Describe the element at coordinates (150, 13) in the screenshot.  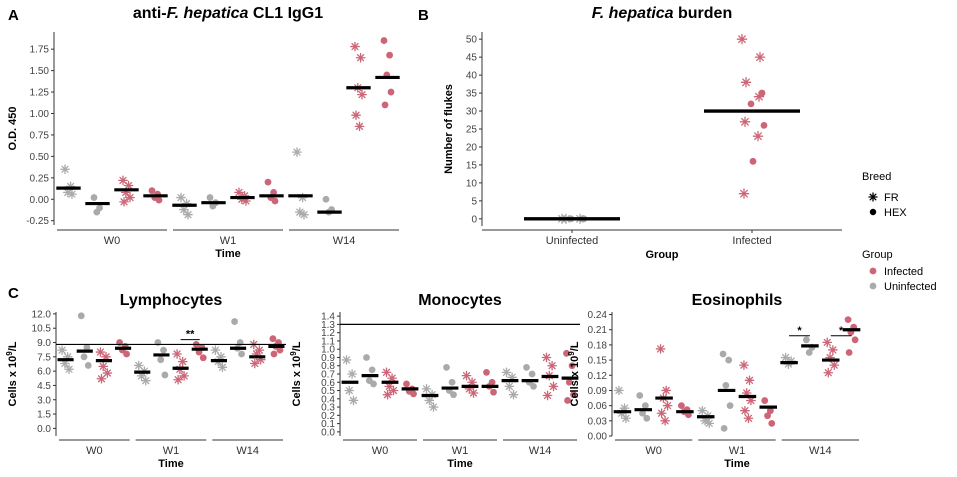
I see `title-part: anti-` at that location.